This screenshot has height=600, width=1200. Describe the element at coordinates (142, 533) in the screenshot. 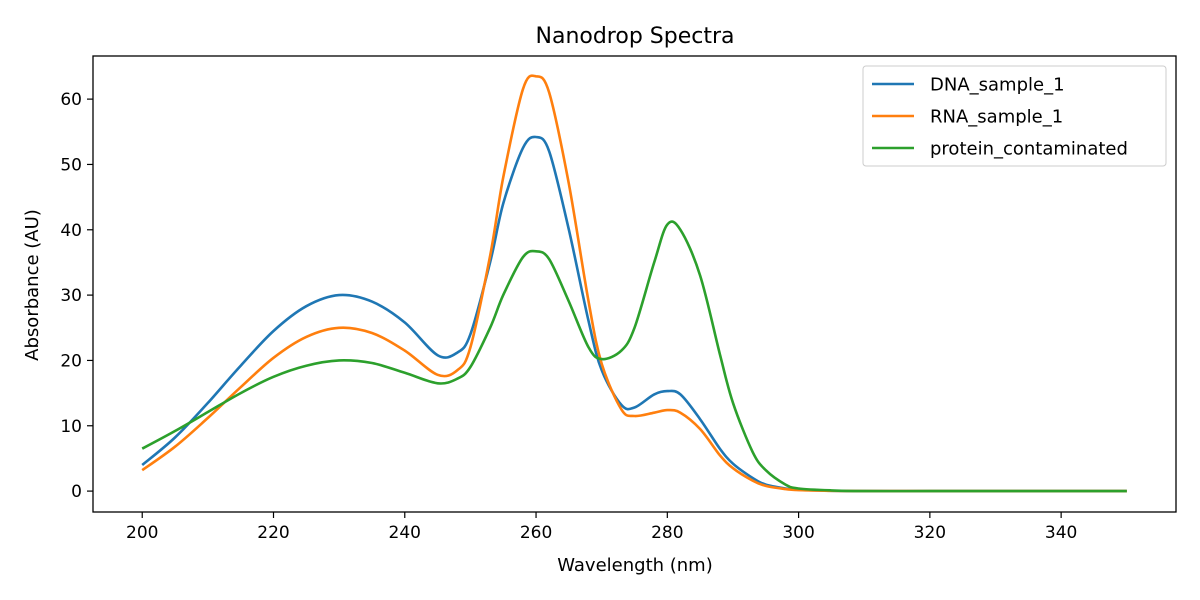

I see `x-tick-label: 200` at that location.